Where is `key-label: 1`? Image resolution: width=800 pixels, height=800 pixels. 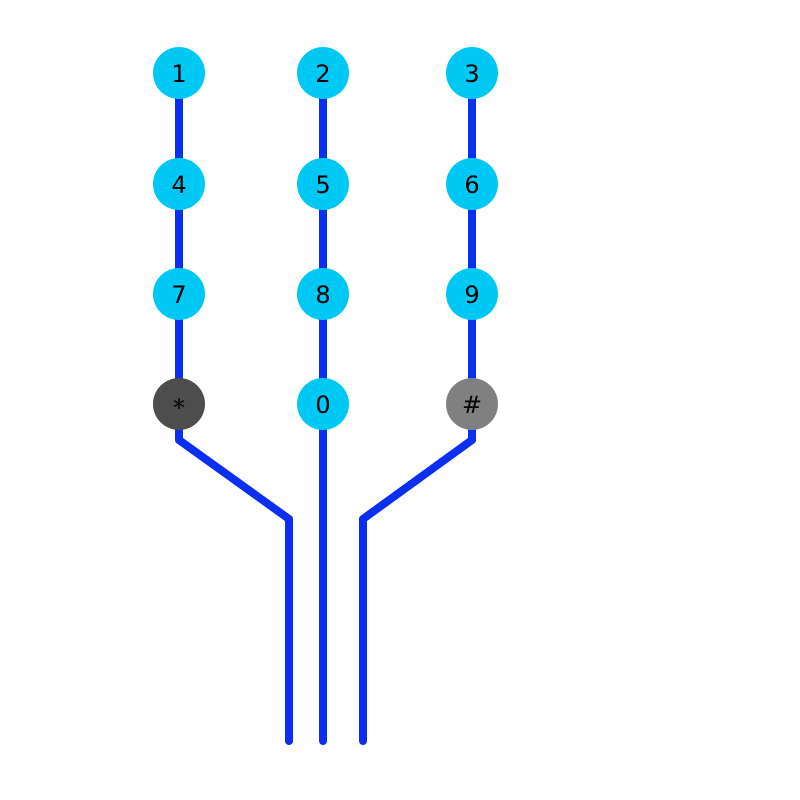
key-label: 1 is located at coordinates (178, 74).